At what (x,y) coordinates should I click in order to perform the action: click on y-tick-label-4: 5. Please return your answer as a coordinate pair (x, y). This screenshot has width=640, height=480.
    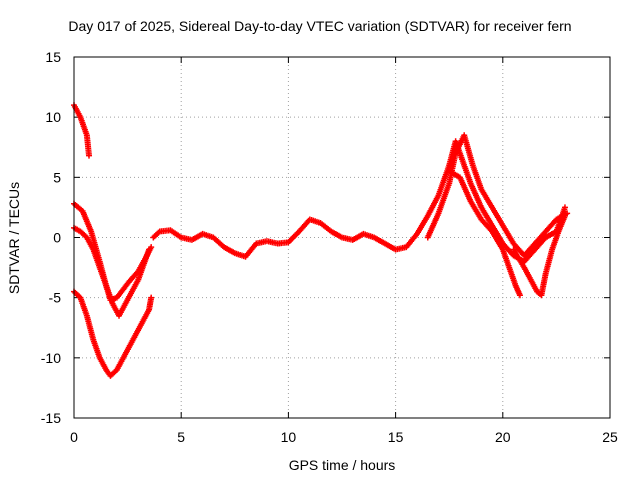
    Looking at the image, I should click on (57, 177).